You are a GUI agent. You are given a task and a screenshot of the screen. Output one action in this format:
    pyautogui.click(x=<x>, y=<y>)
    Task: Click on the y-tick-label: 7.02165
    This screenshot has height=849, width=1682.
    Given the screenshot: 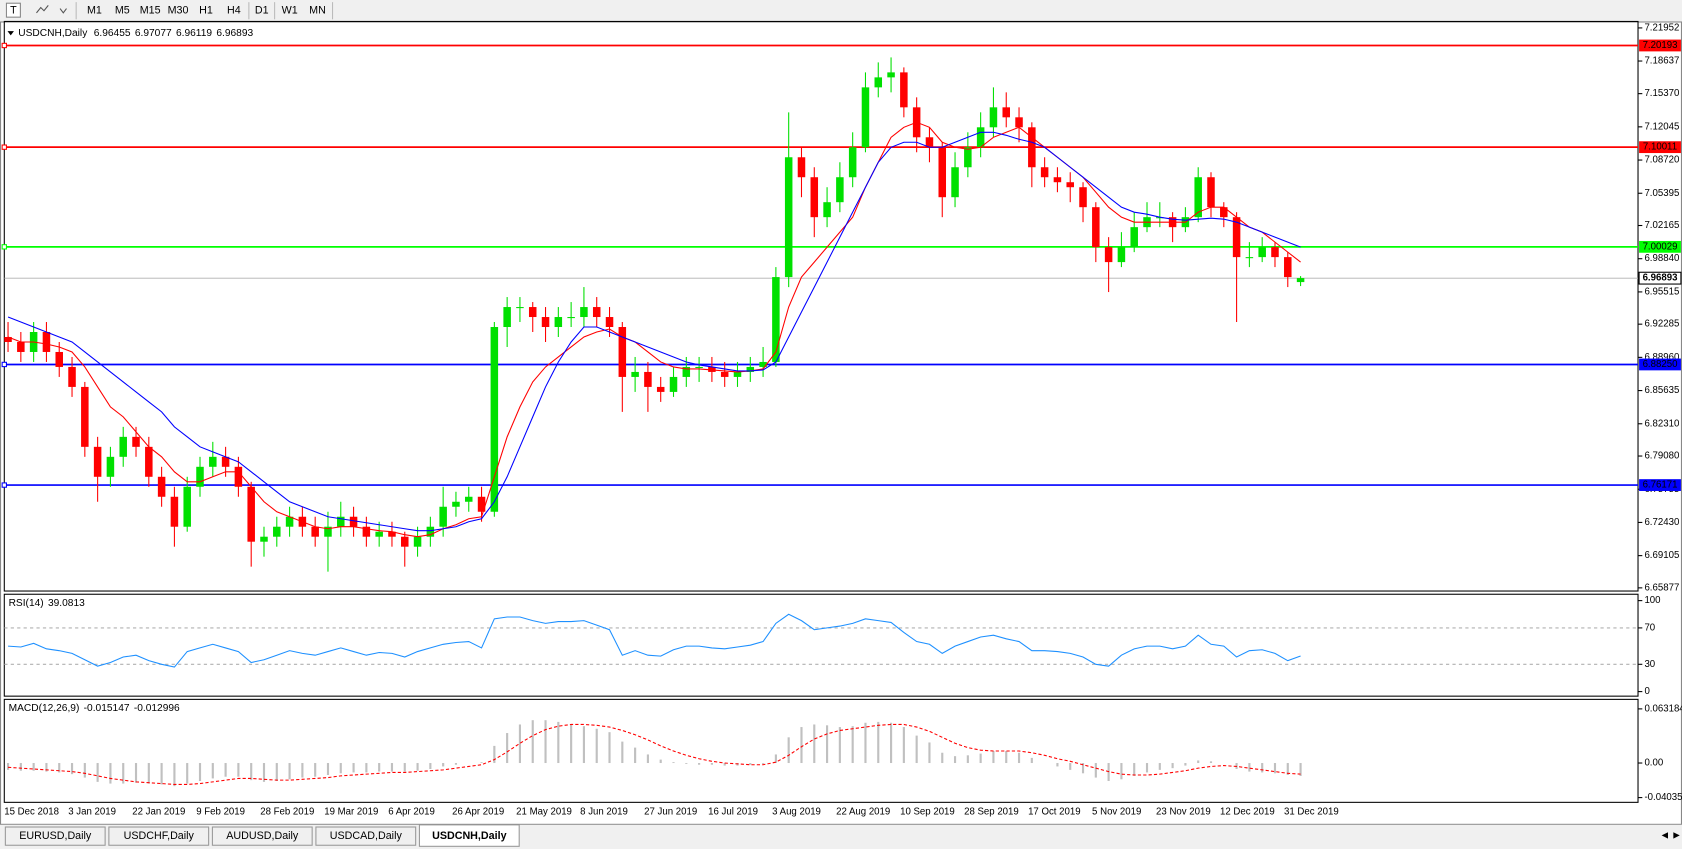 What is the action you would take?
    pyautogui.click(x=1661, y=225)
    